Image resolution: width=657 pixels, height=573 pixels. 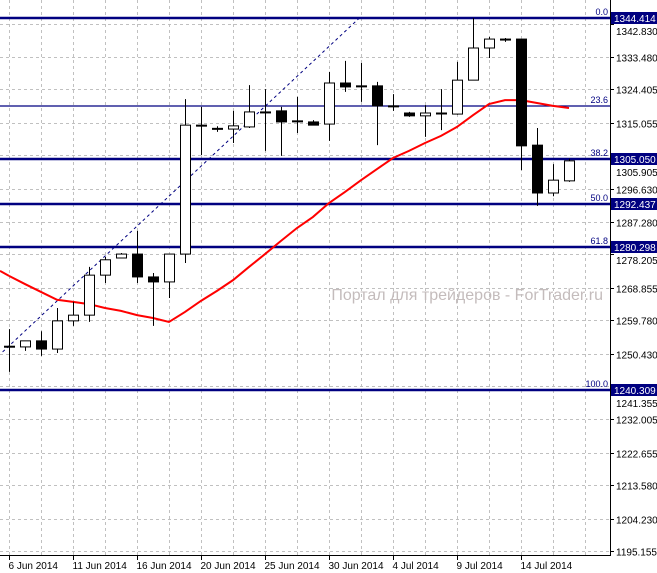 I want to click on y-tick-label: 1222.655, so click(x=636, y=455).